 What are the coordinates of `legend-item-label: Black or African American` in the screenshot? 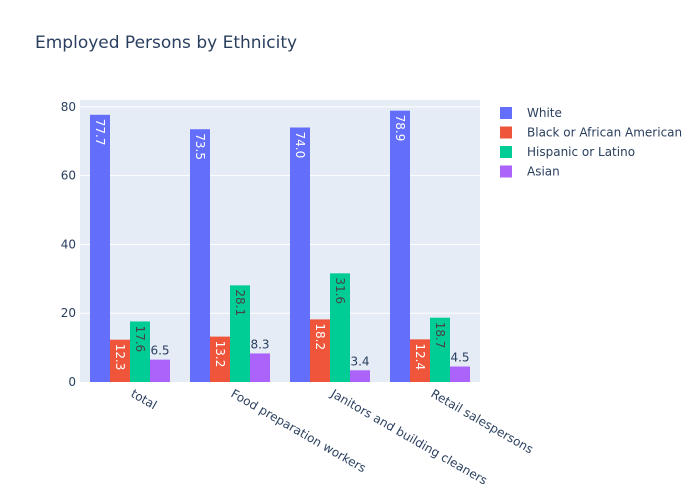 It's located at (604, 133).